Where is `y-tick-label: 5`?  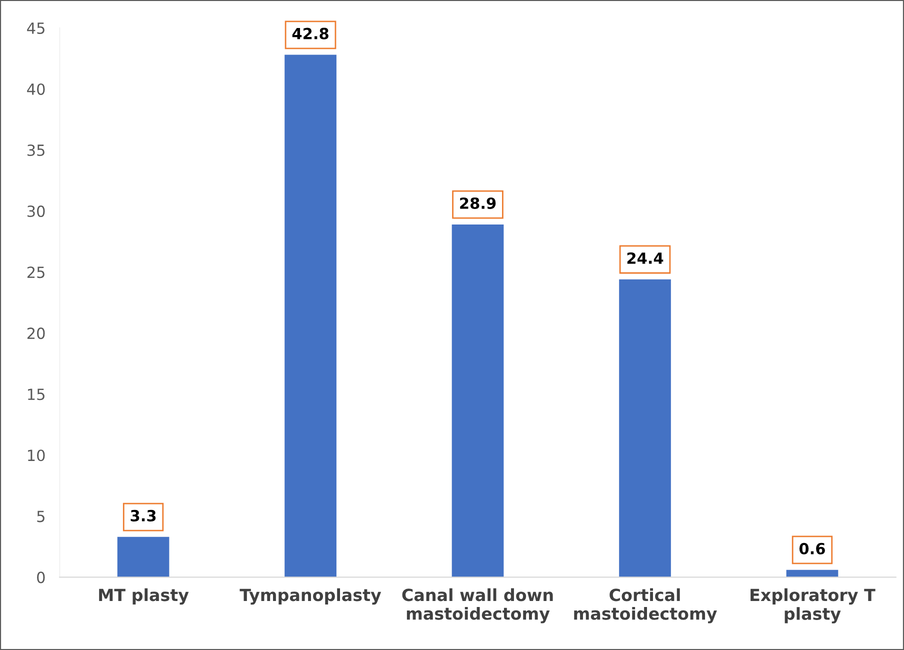 y-tick-label: 5 is located at coordinates (40, 516).